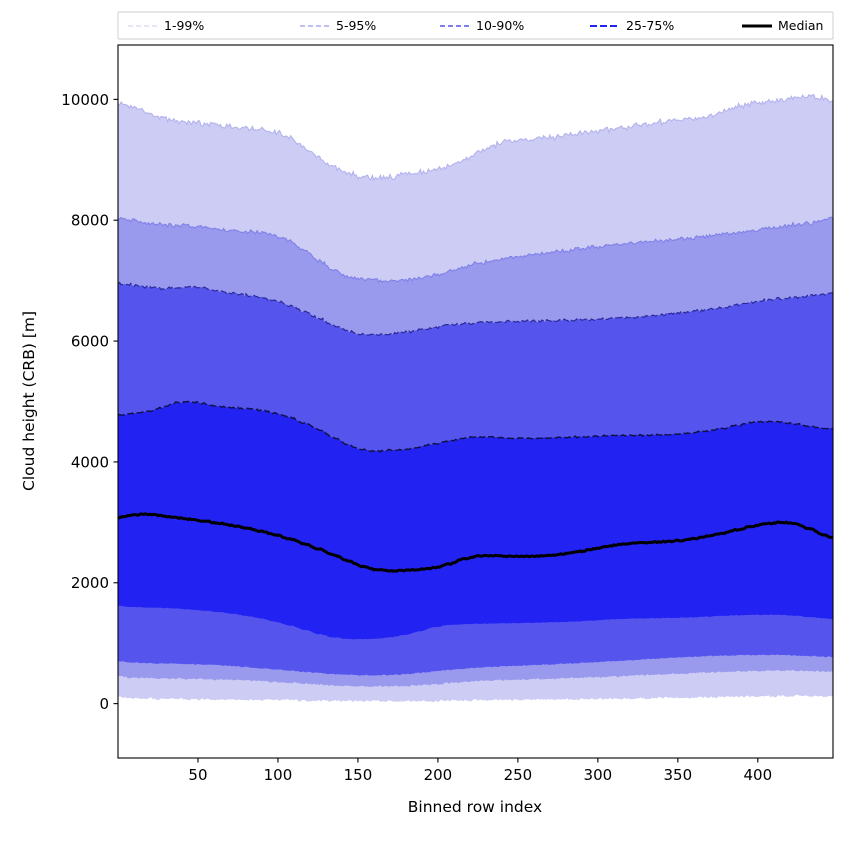 The image size is (850, 850). Describe the element at coordinates (475, 250) in the screenshot. I see `band-upper-edge-5-95%` at that location.